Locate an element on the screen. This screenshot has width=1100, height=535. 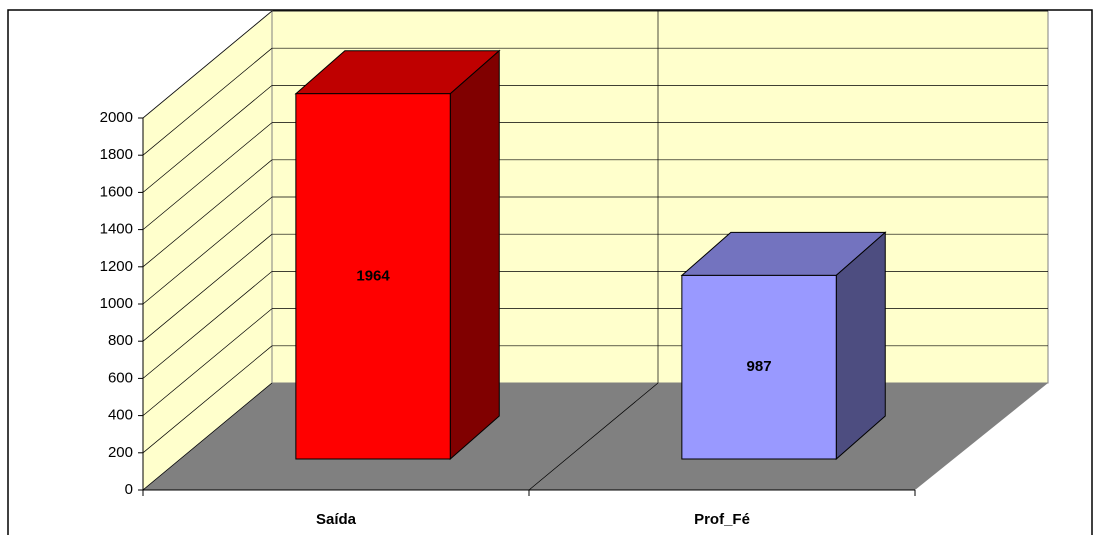
data-label: 987 is located at coordinates (759, 366).